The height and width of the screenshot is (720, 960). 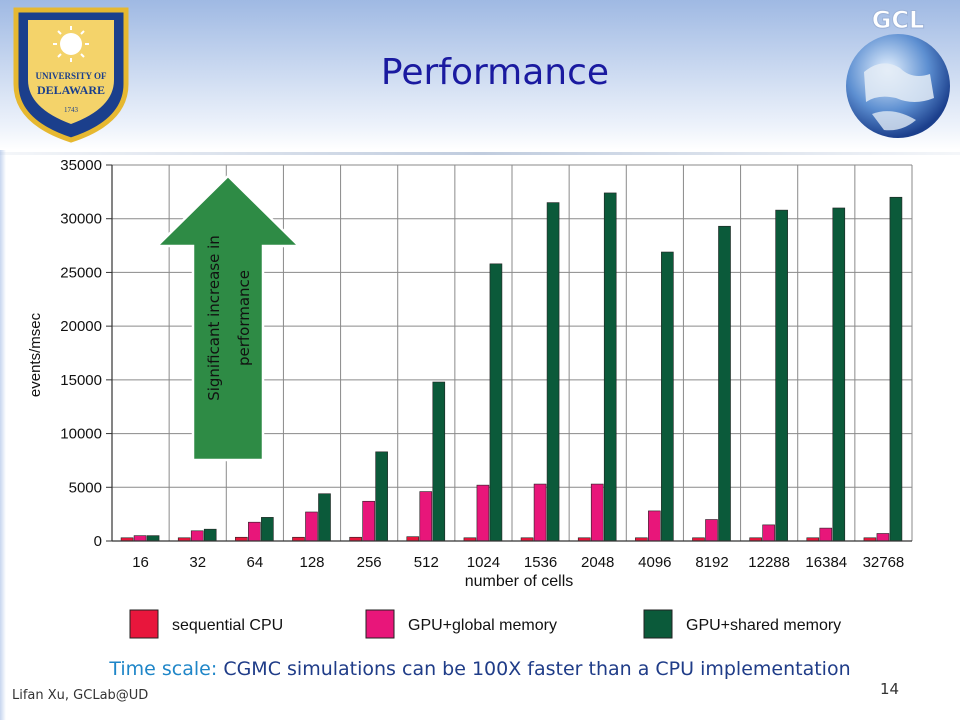 What do you see at coordinates (80, 695) in the screenshot?
I see `footer-author: Lifan Xu, GCLab@UD` at bounding box center [80, 695].